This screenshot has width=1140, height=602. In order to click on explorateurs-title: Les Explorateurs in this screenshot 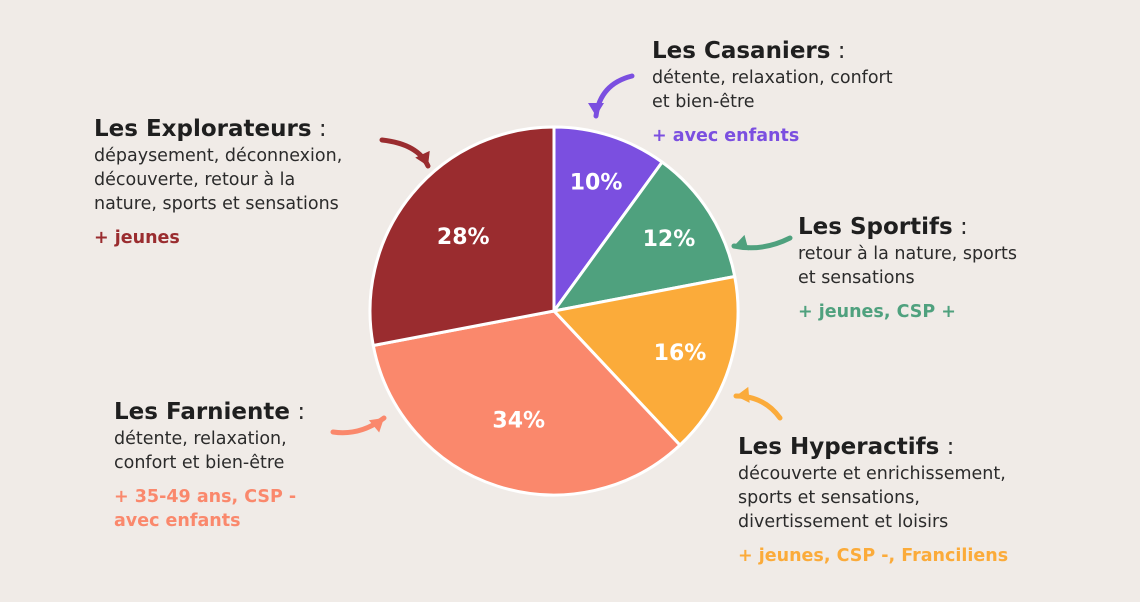, I will do `click(203, 129)`.